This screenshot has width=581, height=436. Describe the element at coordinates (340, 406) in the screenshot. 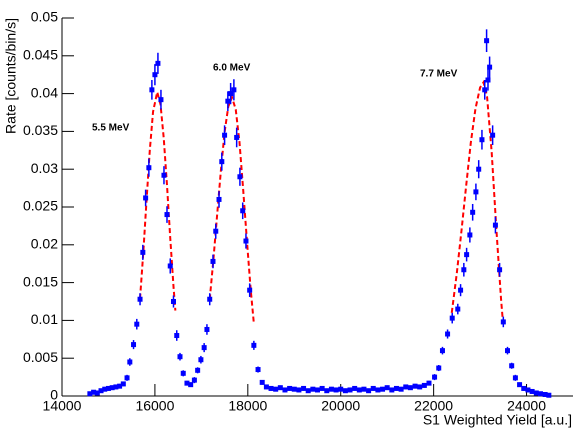

I see `x-tick-label: 20000` at that location.